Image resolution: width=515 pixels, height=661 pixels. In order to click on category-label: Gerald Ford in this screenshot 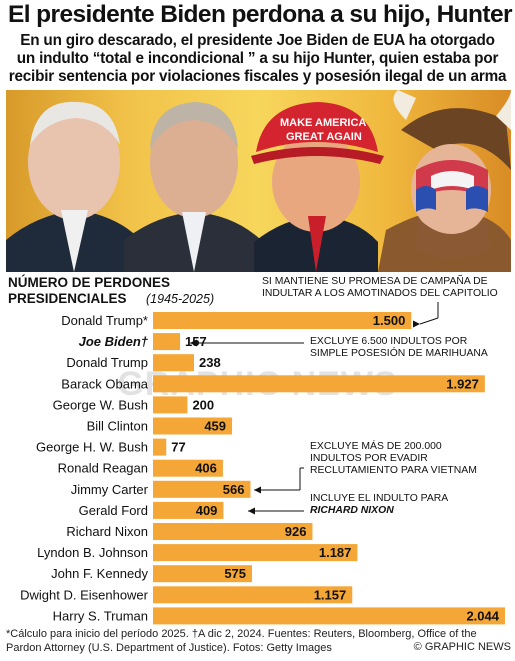, I will do `click(113, 510)`.